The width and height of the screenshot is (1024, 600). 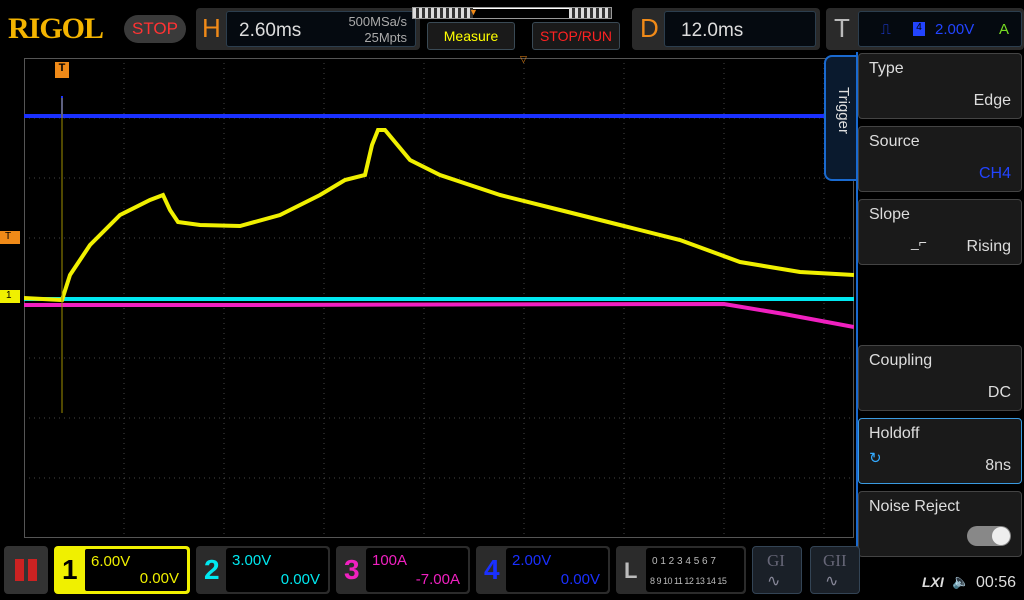 I want to click on menu-tab-trigger: Trigger, so click(x=841, y=118).